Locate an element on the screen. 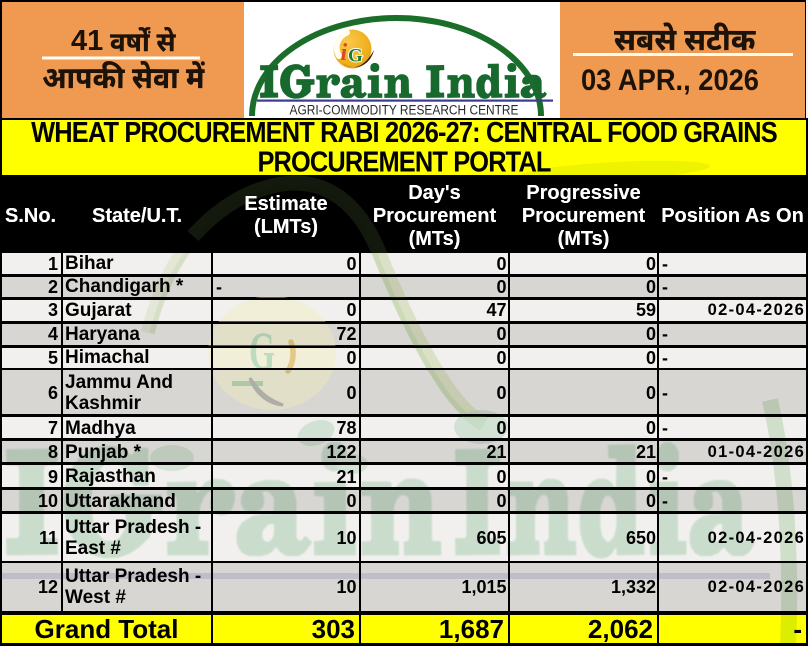 The width and height of the screenshot is (808, 646). svg-text: G is located at coordinates (355, 56).